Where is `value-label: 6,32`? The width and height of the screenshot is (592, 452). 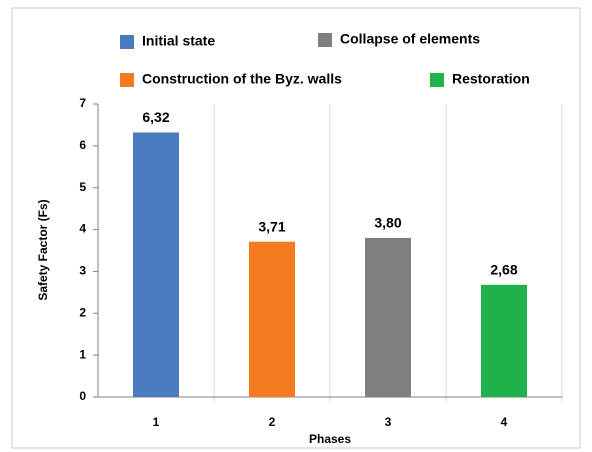
value-label: 6,32 is located at coordinates (155, 117).